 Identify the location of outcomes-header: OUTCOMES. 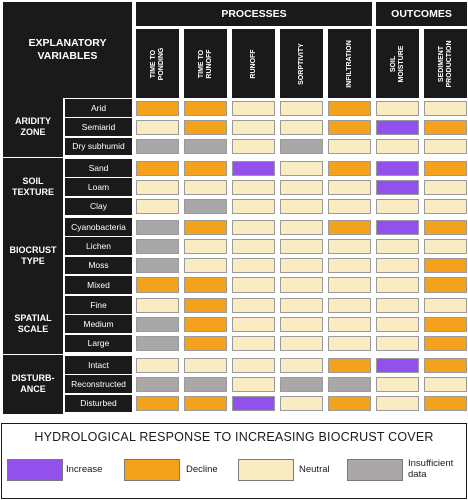
(421, 14).